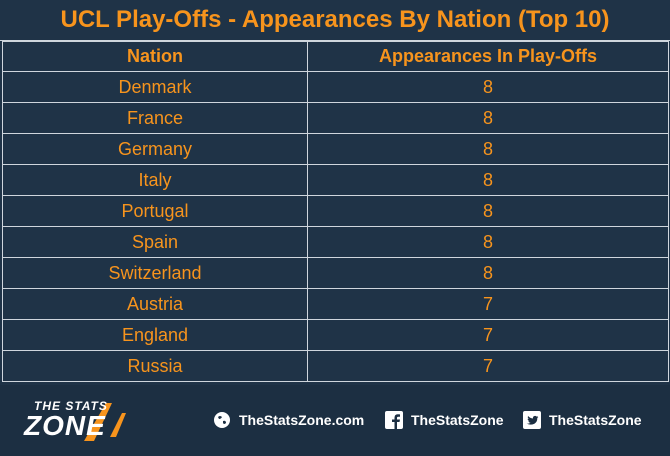 This screenshot has width=670, height=456. I want to click on table-row: Italy 8, so click(335, 180).